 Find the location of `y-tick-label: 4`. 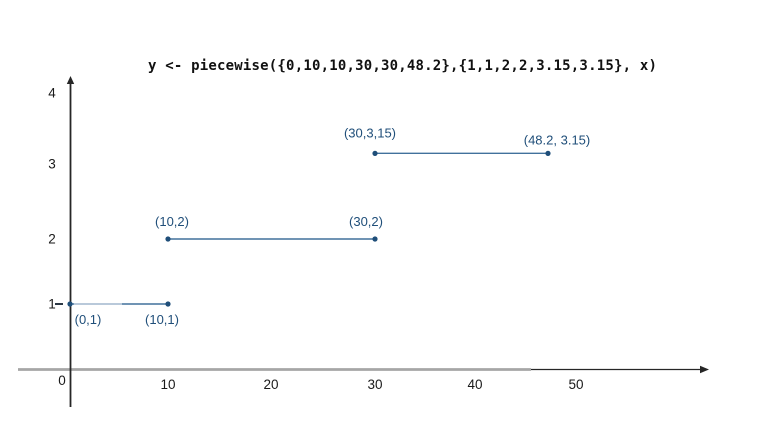

y-tick-label: 4 is located at coordinates (52, 93).